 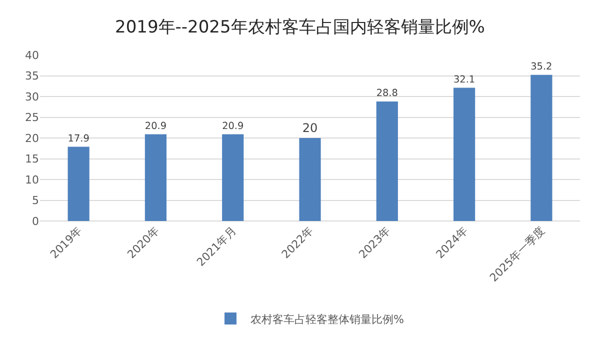 I want to click on y-tick-label: 0, so click(x=35, y=221).